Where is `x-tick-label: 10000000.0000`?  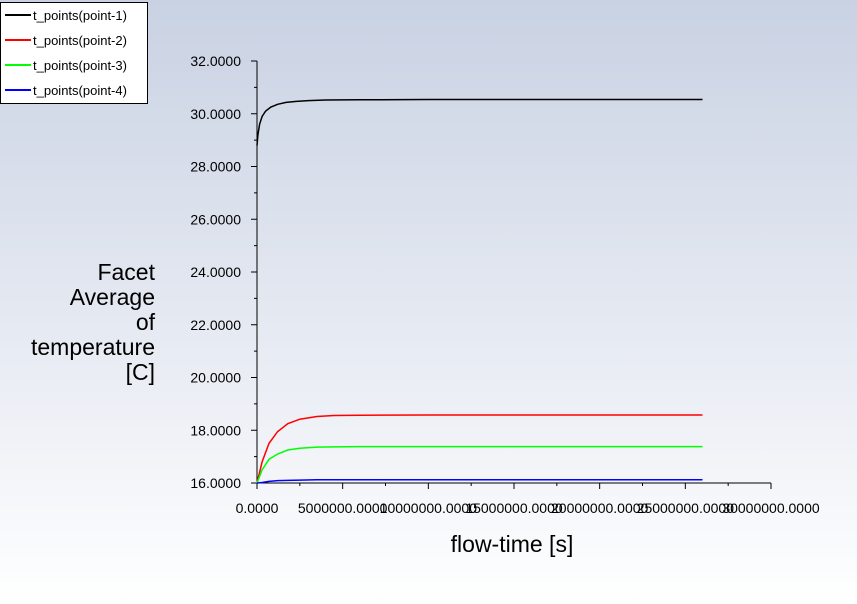 x-tick-label: 10000000.0000 is located at coordinates (429, 508).